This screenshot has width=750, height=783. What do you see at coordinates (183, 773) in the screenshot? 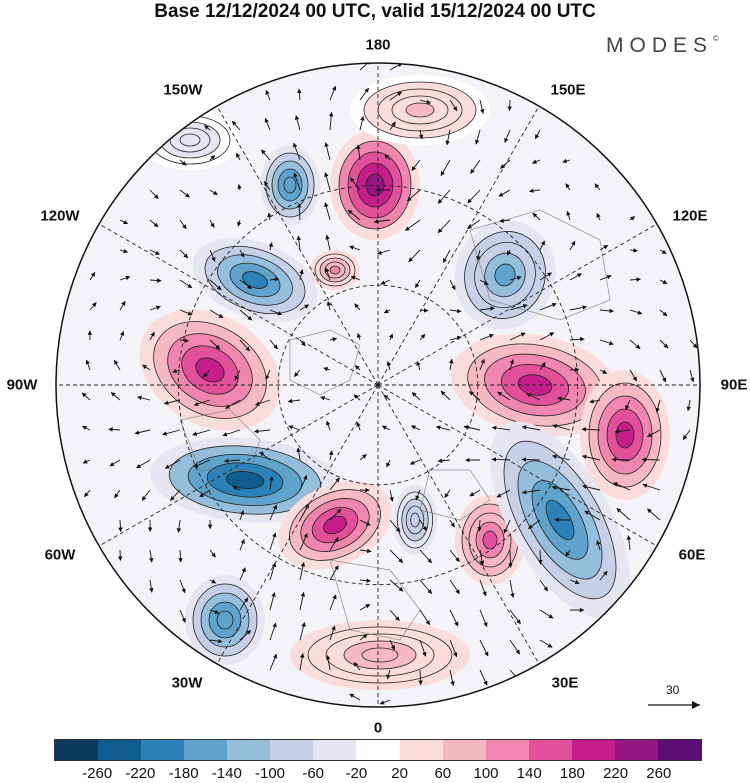
I see `colorbar-tick-label: -180` at bounding box center [183, 773].